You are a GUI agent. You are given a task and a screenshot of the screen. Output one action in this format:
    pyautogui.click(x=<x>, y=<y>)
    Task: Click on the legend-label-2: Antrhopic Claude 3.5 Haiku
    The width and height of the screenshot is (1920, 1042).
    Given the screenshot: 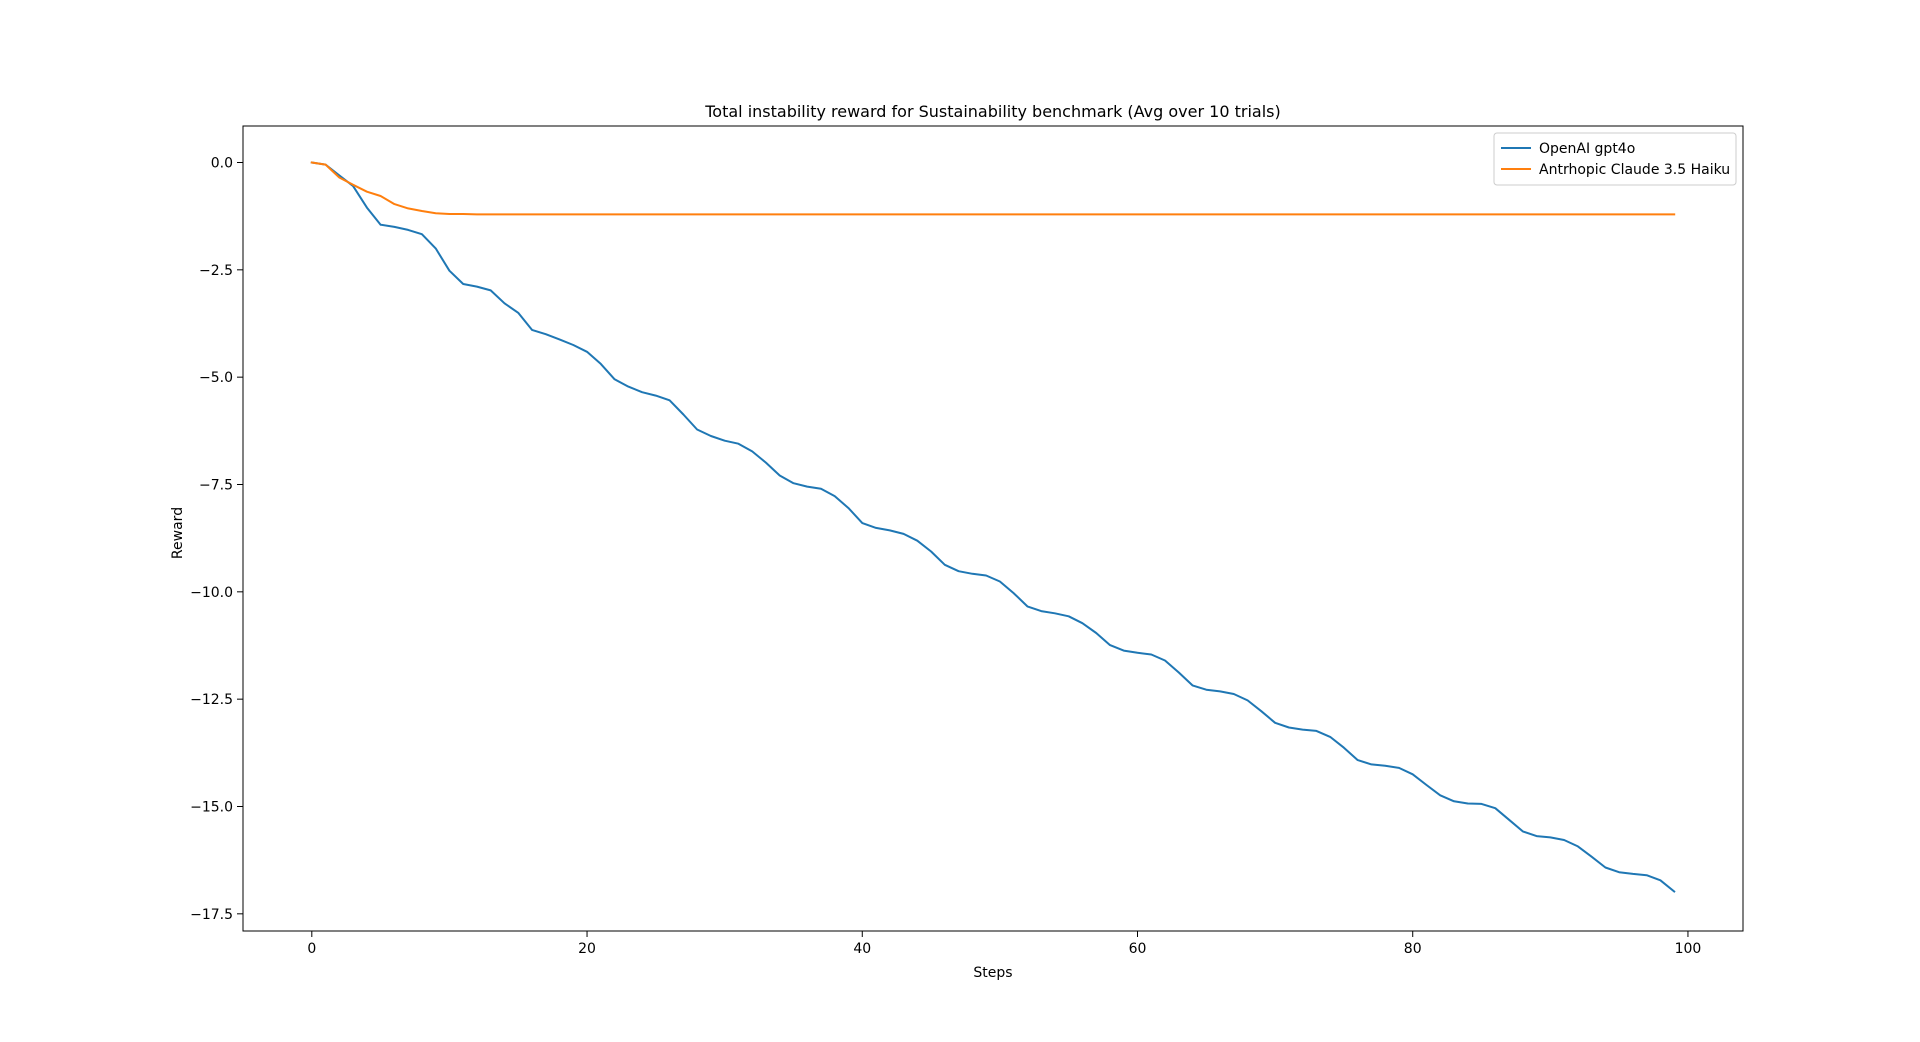 What is the action you would take?
    pyautogui.click(x=1634, y=170)
    